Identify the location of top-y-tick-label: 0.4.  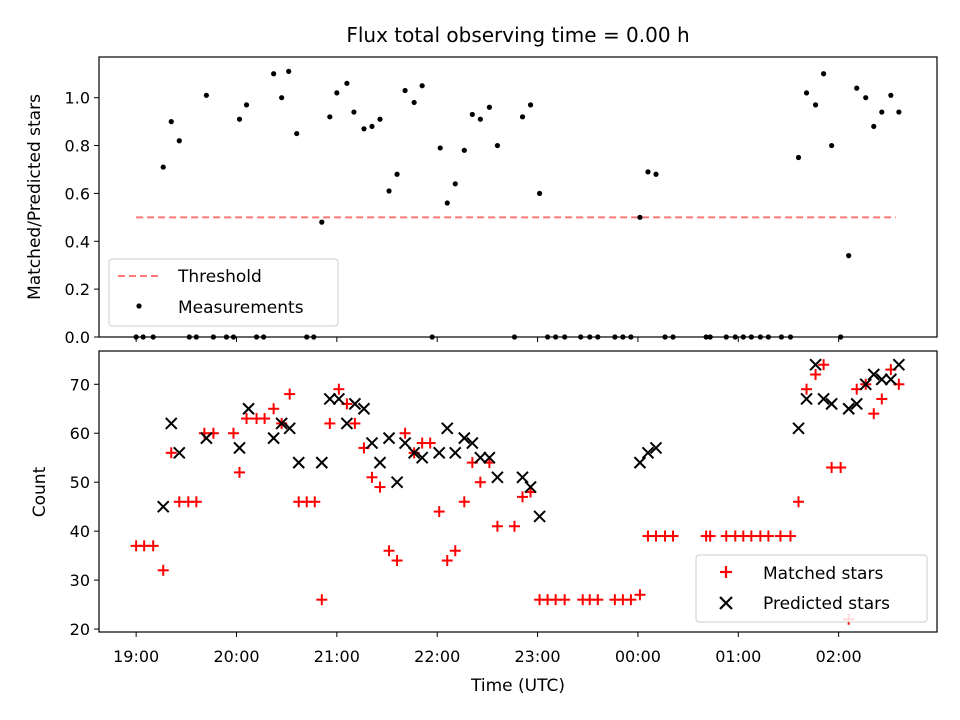
(77, 241).